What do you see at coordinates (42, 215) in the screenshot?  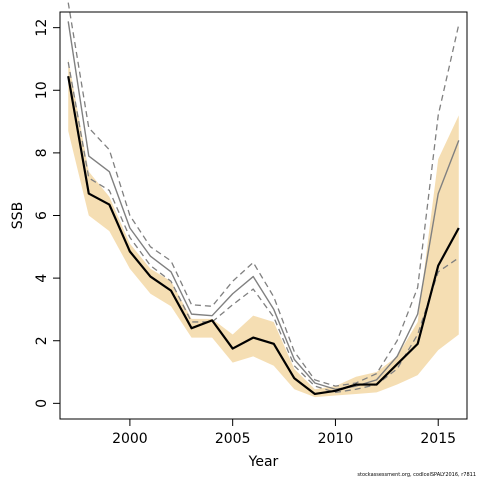 I see `y-tick-label: 6` at bounding box center [42, 215].